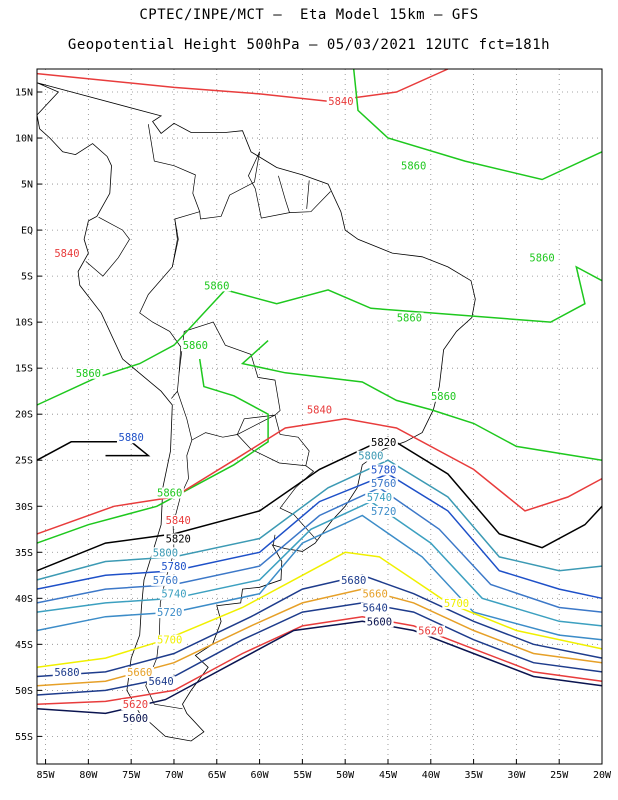  I want to click on contour-label: 5660, so click(374, 595).